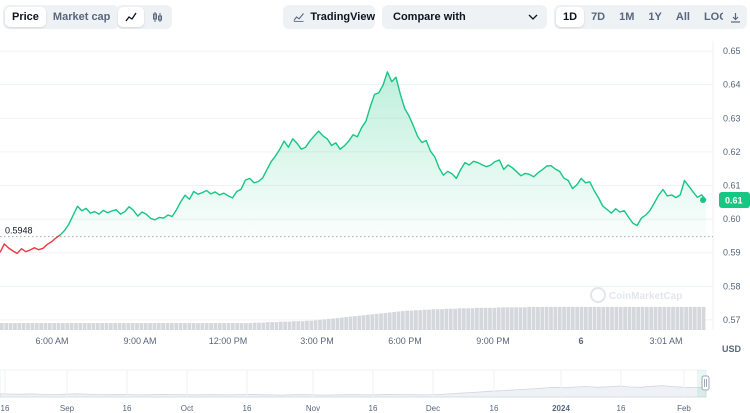 The width and height of the screenshot is (750, 413). Describe the element at coordinates (67, 408) in the screenshot. I see `navigator-tick-1: Sep` at that location.